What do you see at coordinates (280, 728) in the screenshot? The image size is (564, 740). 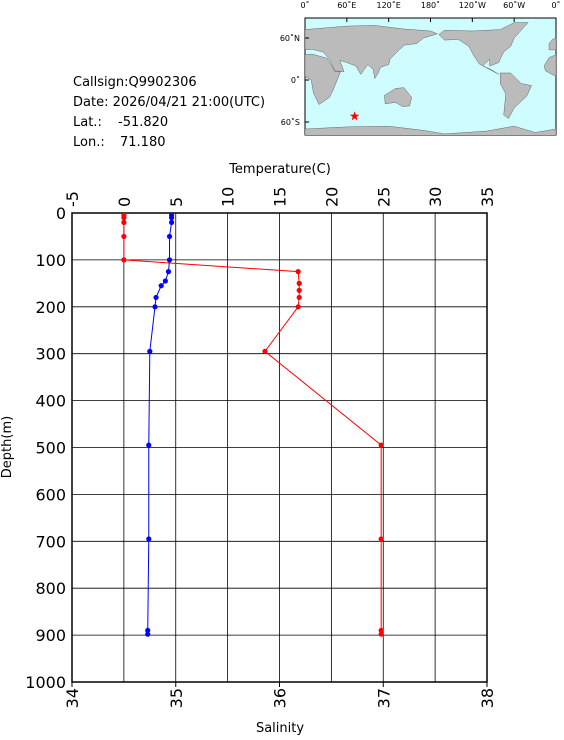 I see `x-axis-label: Salinity` at bounding box center [280, 728].